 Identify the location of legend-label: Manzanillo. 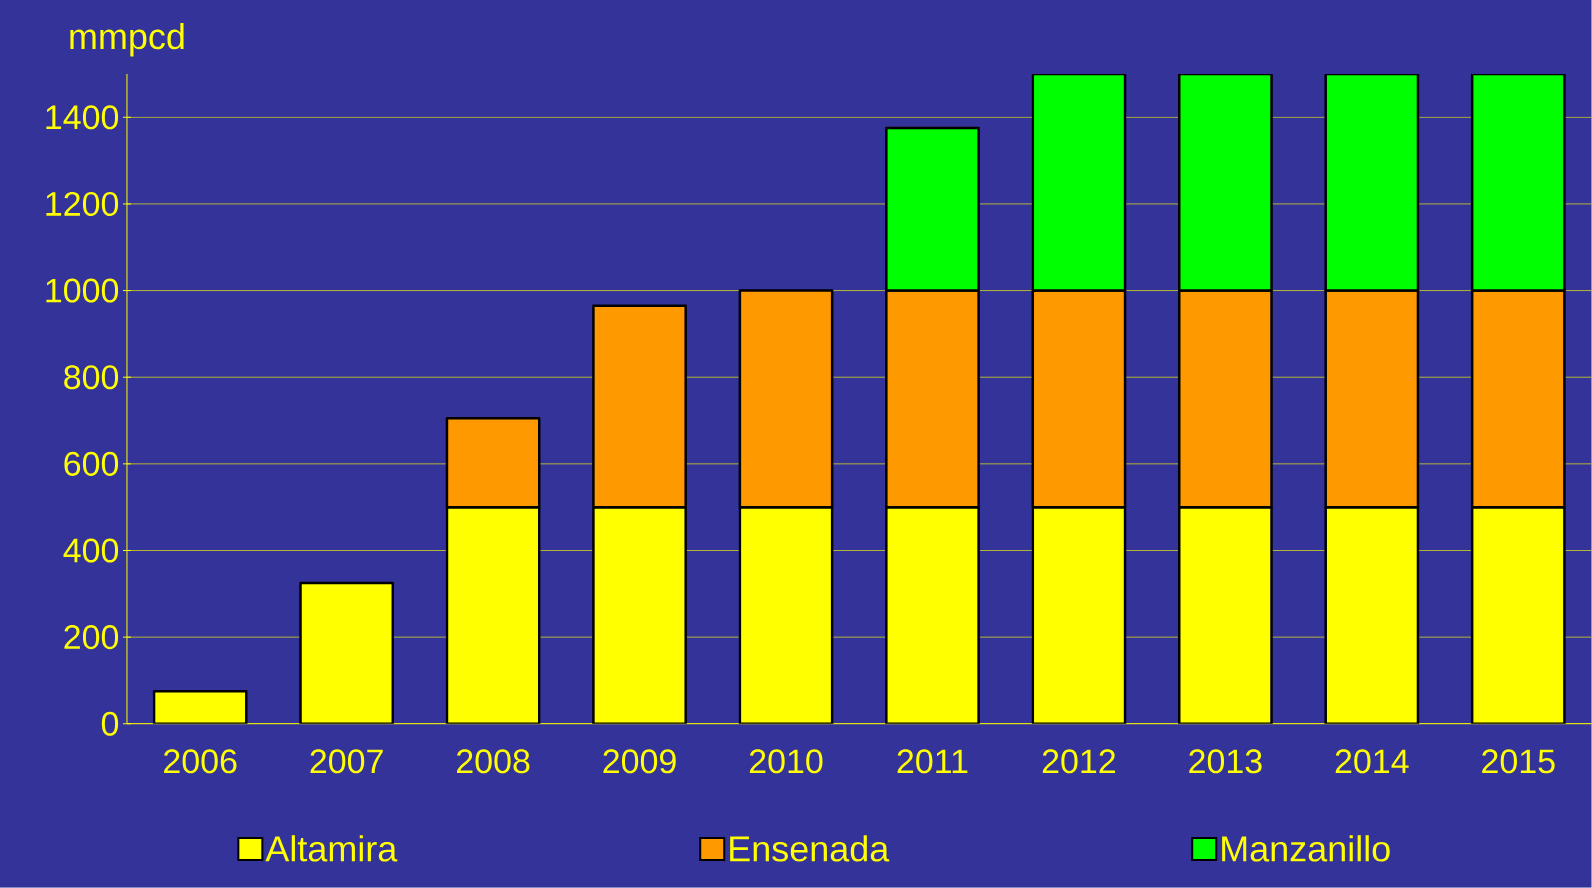
(1306, 848).